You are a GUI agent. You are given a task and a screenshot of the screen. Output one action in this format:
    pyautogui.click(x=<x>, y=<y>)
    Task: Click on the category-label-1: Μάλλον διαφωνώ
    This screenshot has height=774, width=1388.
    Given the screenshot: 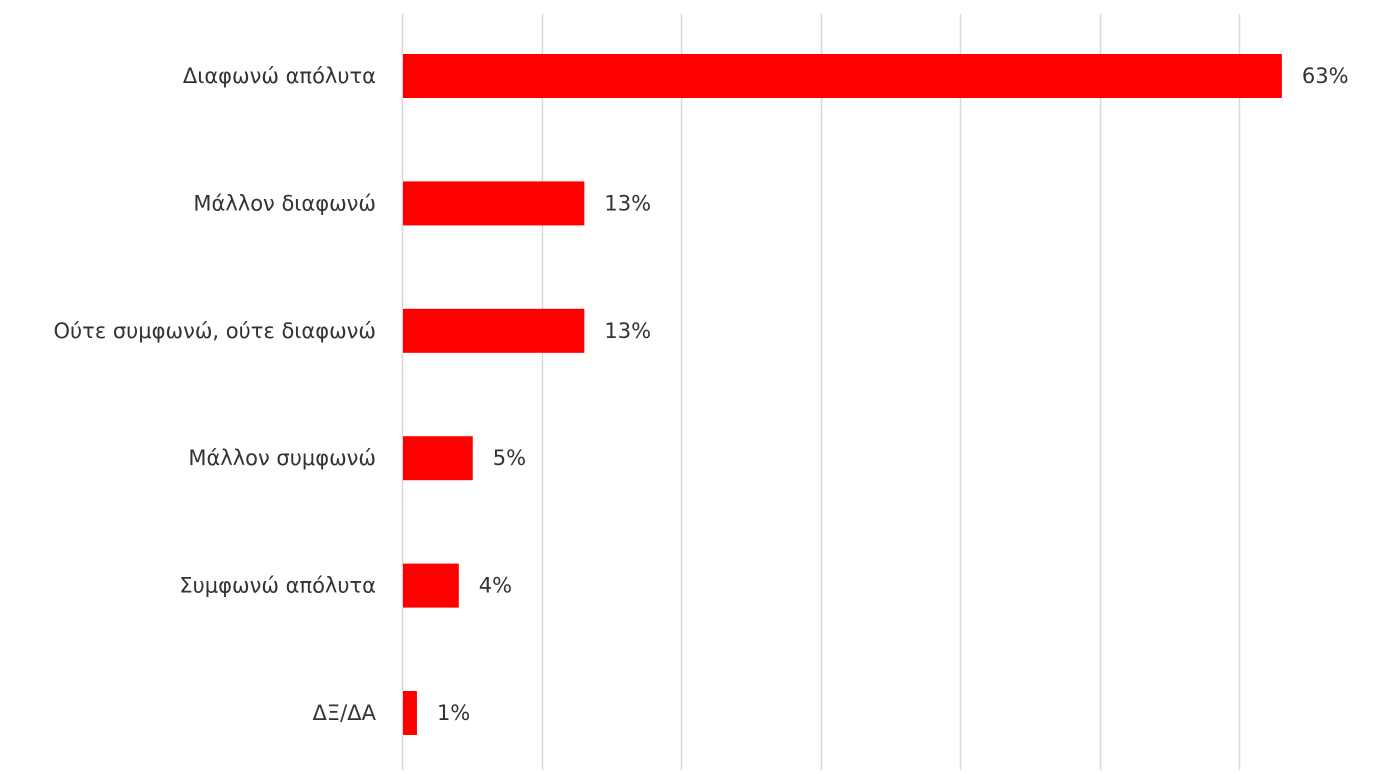 What is the action you would take?
    pyautogui.click(x=284, y=203)
    